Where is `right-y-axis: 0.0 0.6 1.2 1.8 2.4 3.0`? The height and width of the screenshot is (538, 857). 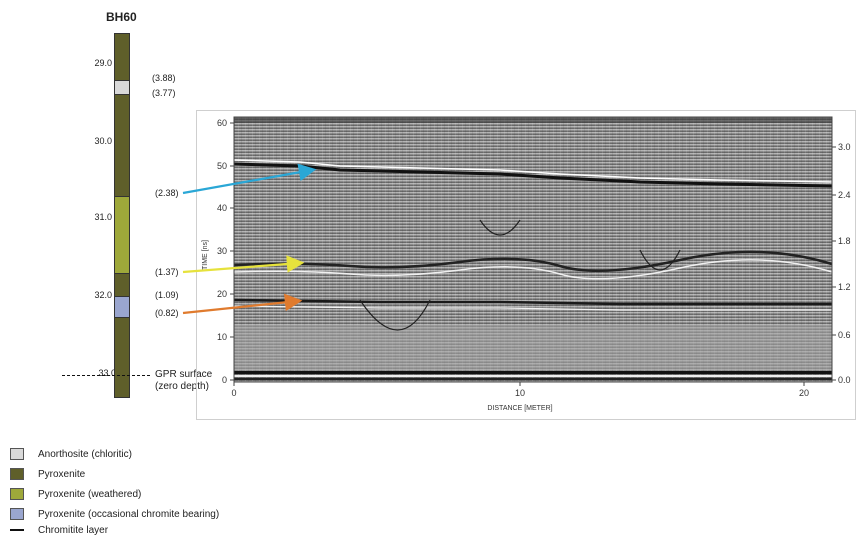 right-y-axis: 0.0 0.6 1.2 1.8 2.4 3.0 is located at coordinates (841, 263).